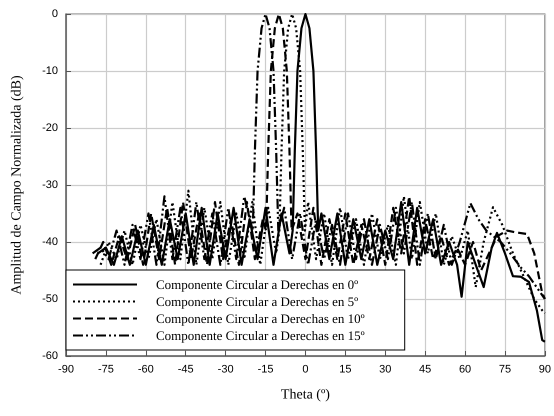 Image resolution: width=554 pixels, height=416 pixels. What do you see at coordinates (50, 242) in the screenshot?
I see `y-tick-label: -40` at bounding box center [50, 242].